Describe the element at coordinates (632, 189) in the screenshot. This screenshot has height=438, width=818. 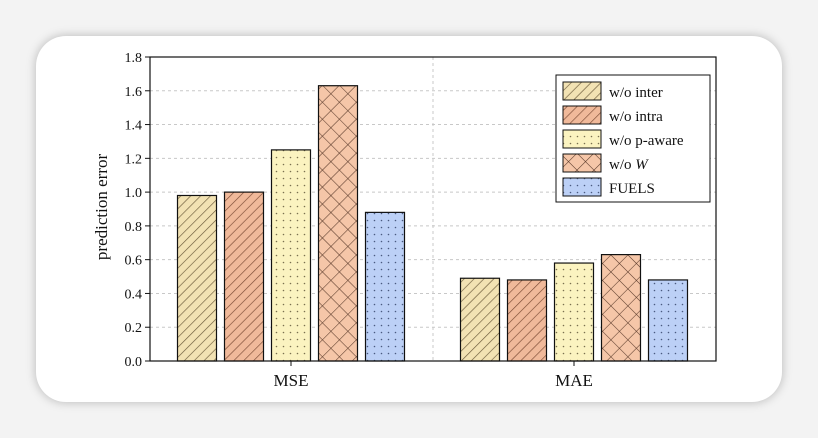
I see `legend-label: FUELS` at that location.